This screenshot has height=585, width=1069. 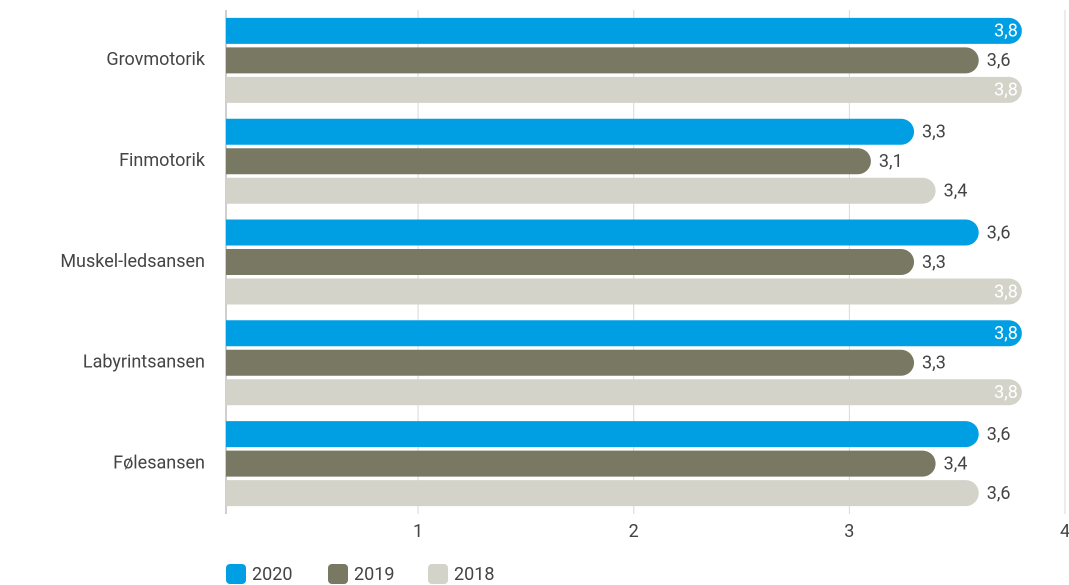 I want to click on legend-label: 2020, so click(x=272, y=574).